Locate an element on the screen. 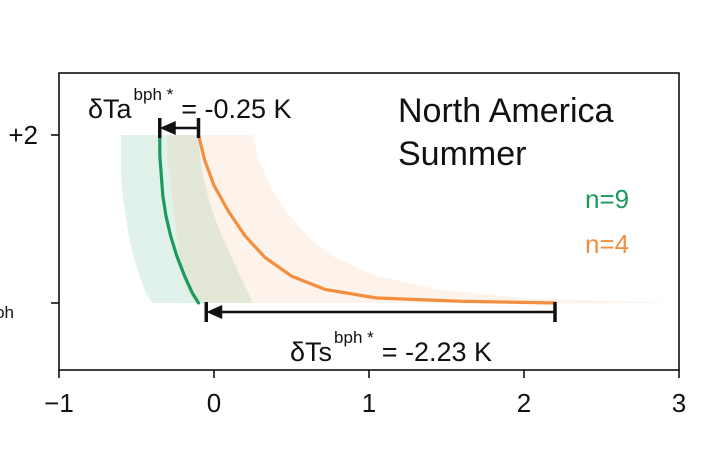 The image size is (704, 452). legend-n9: n=9 is located at coordinates (607, 199).